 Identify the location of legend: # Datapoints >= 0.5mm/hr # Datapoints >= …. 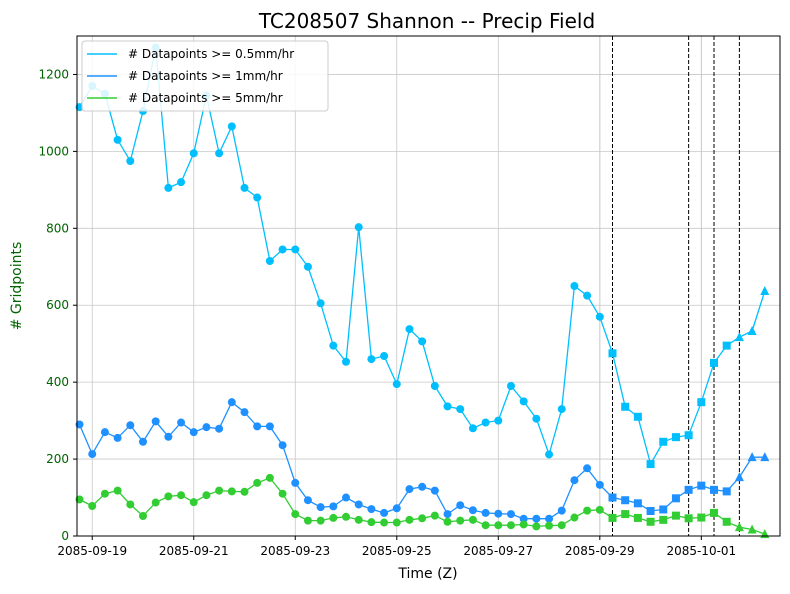
(205, 76).